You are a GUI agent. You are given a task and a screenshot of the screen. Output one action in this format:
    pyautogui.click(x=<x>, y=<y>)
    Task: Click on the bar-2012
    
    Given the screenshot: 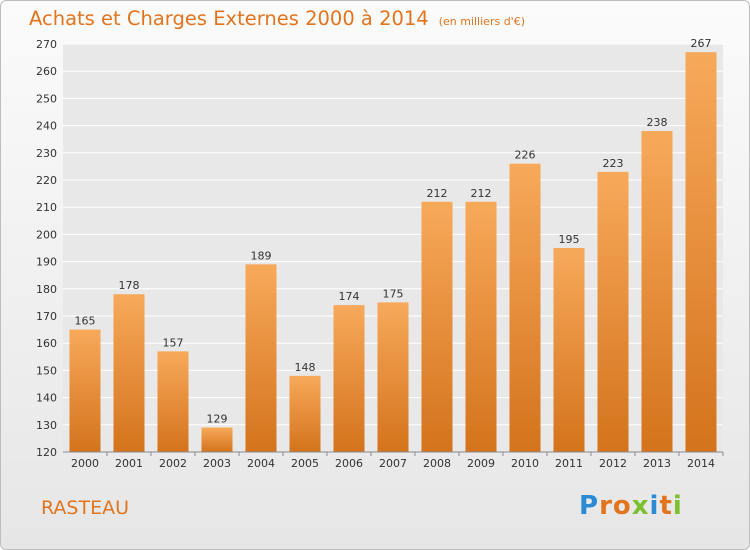 What is the action you would take?
    pyautogui.click(x=613, y=311)
    